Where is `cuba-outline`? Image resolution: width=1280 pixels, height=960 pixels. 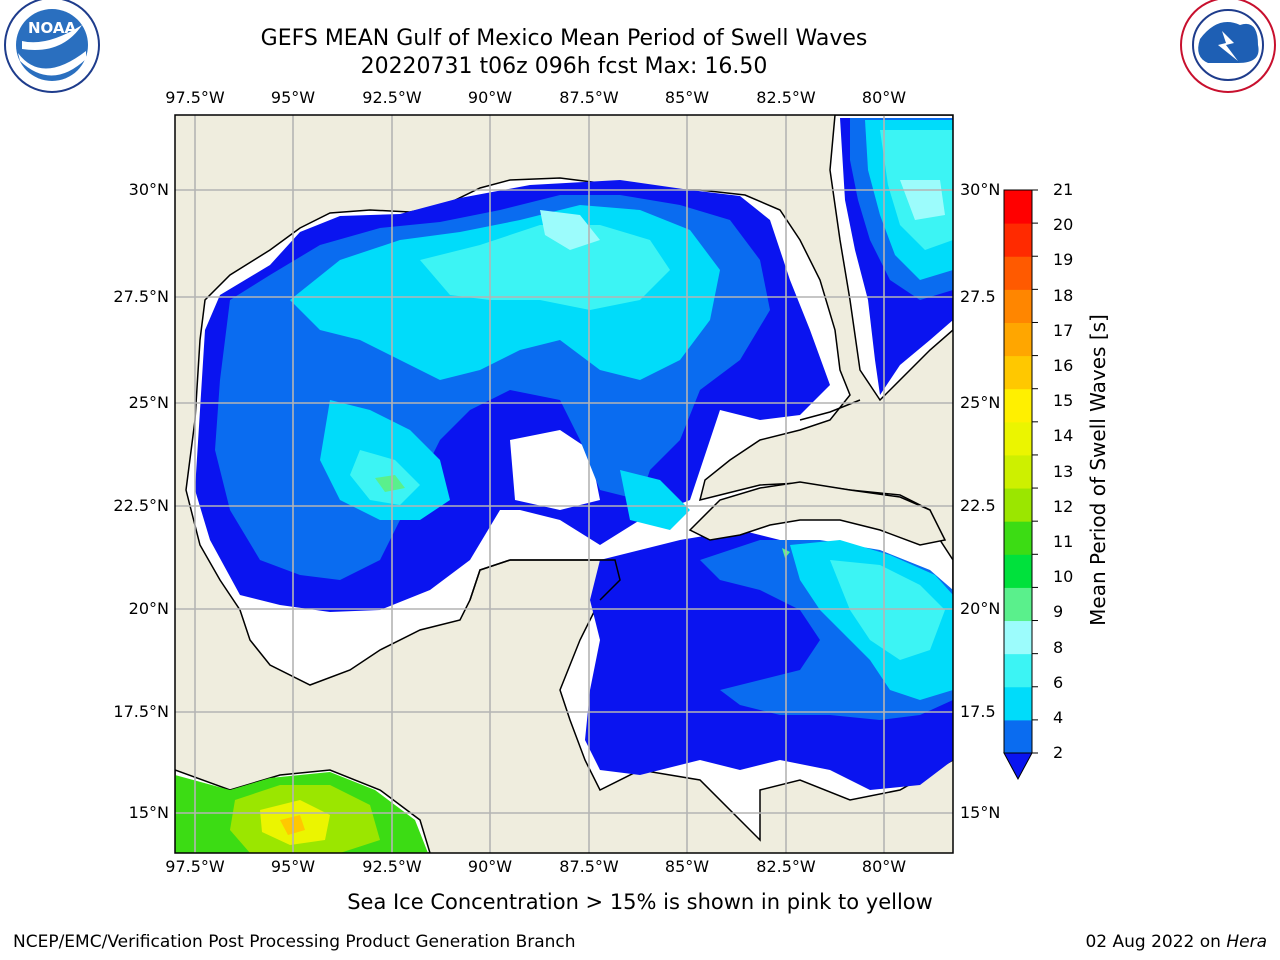
cuba-outline is located at coordinates (817, 513).